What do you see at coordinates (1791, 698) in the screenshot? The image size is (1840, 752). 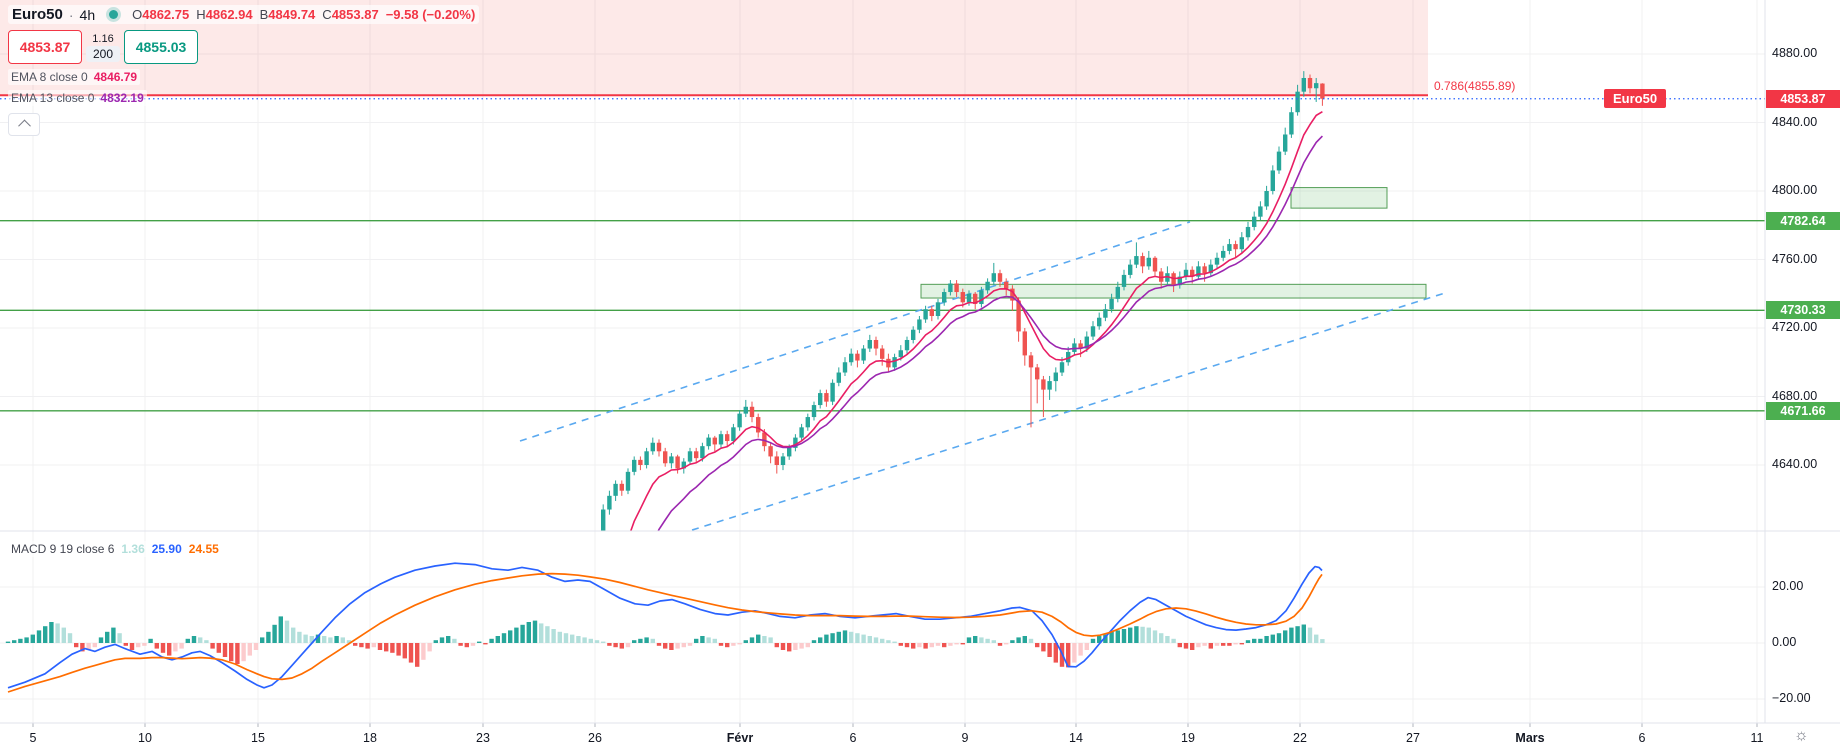 I see `macd-tick-label: −20.00` at bounding box center [1791, 698].